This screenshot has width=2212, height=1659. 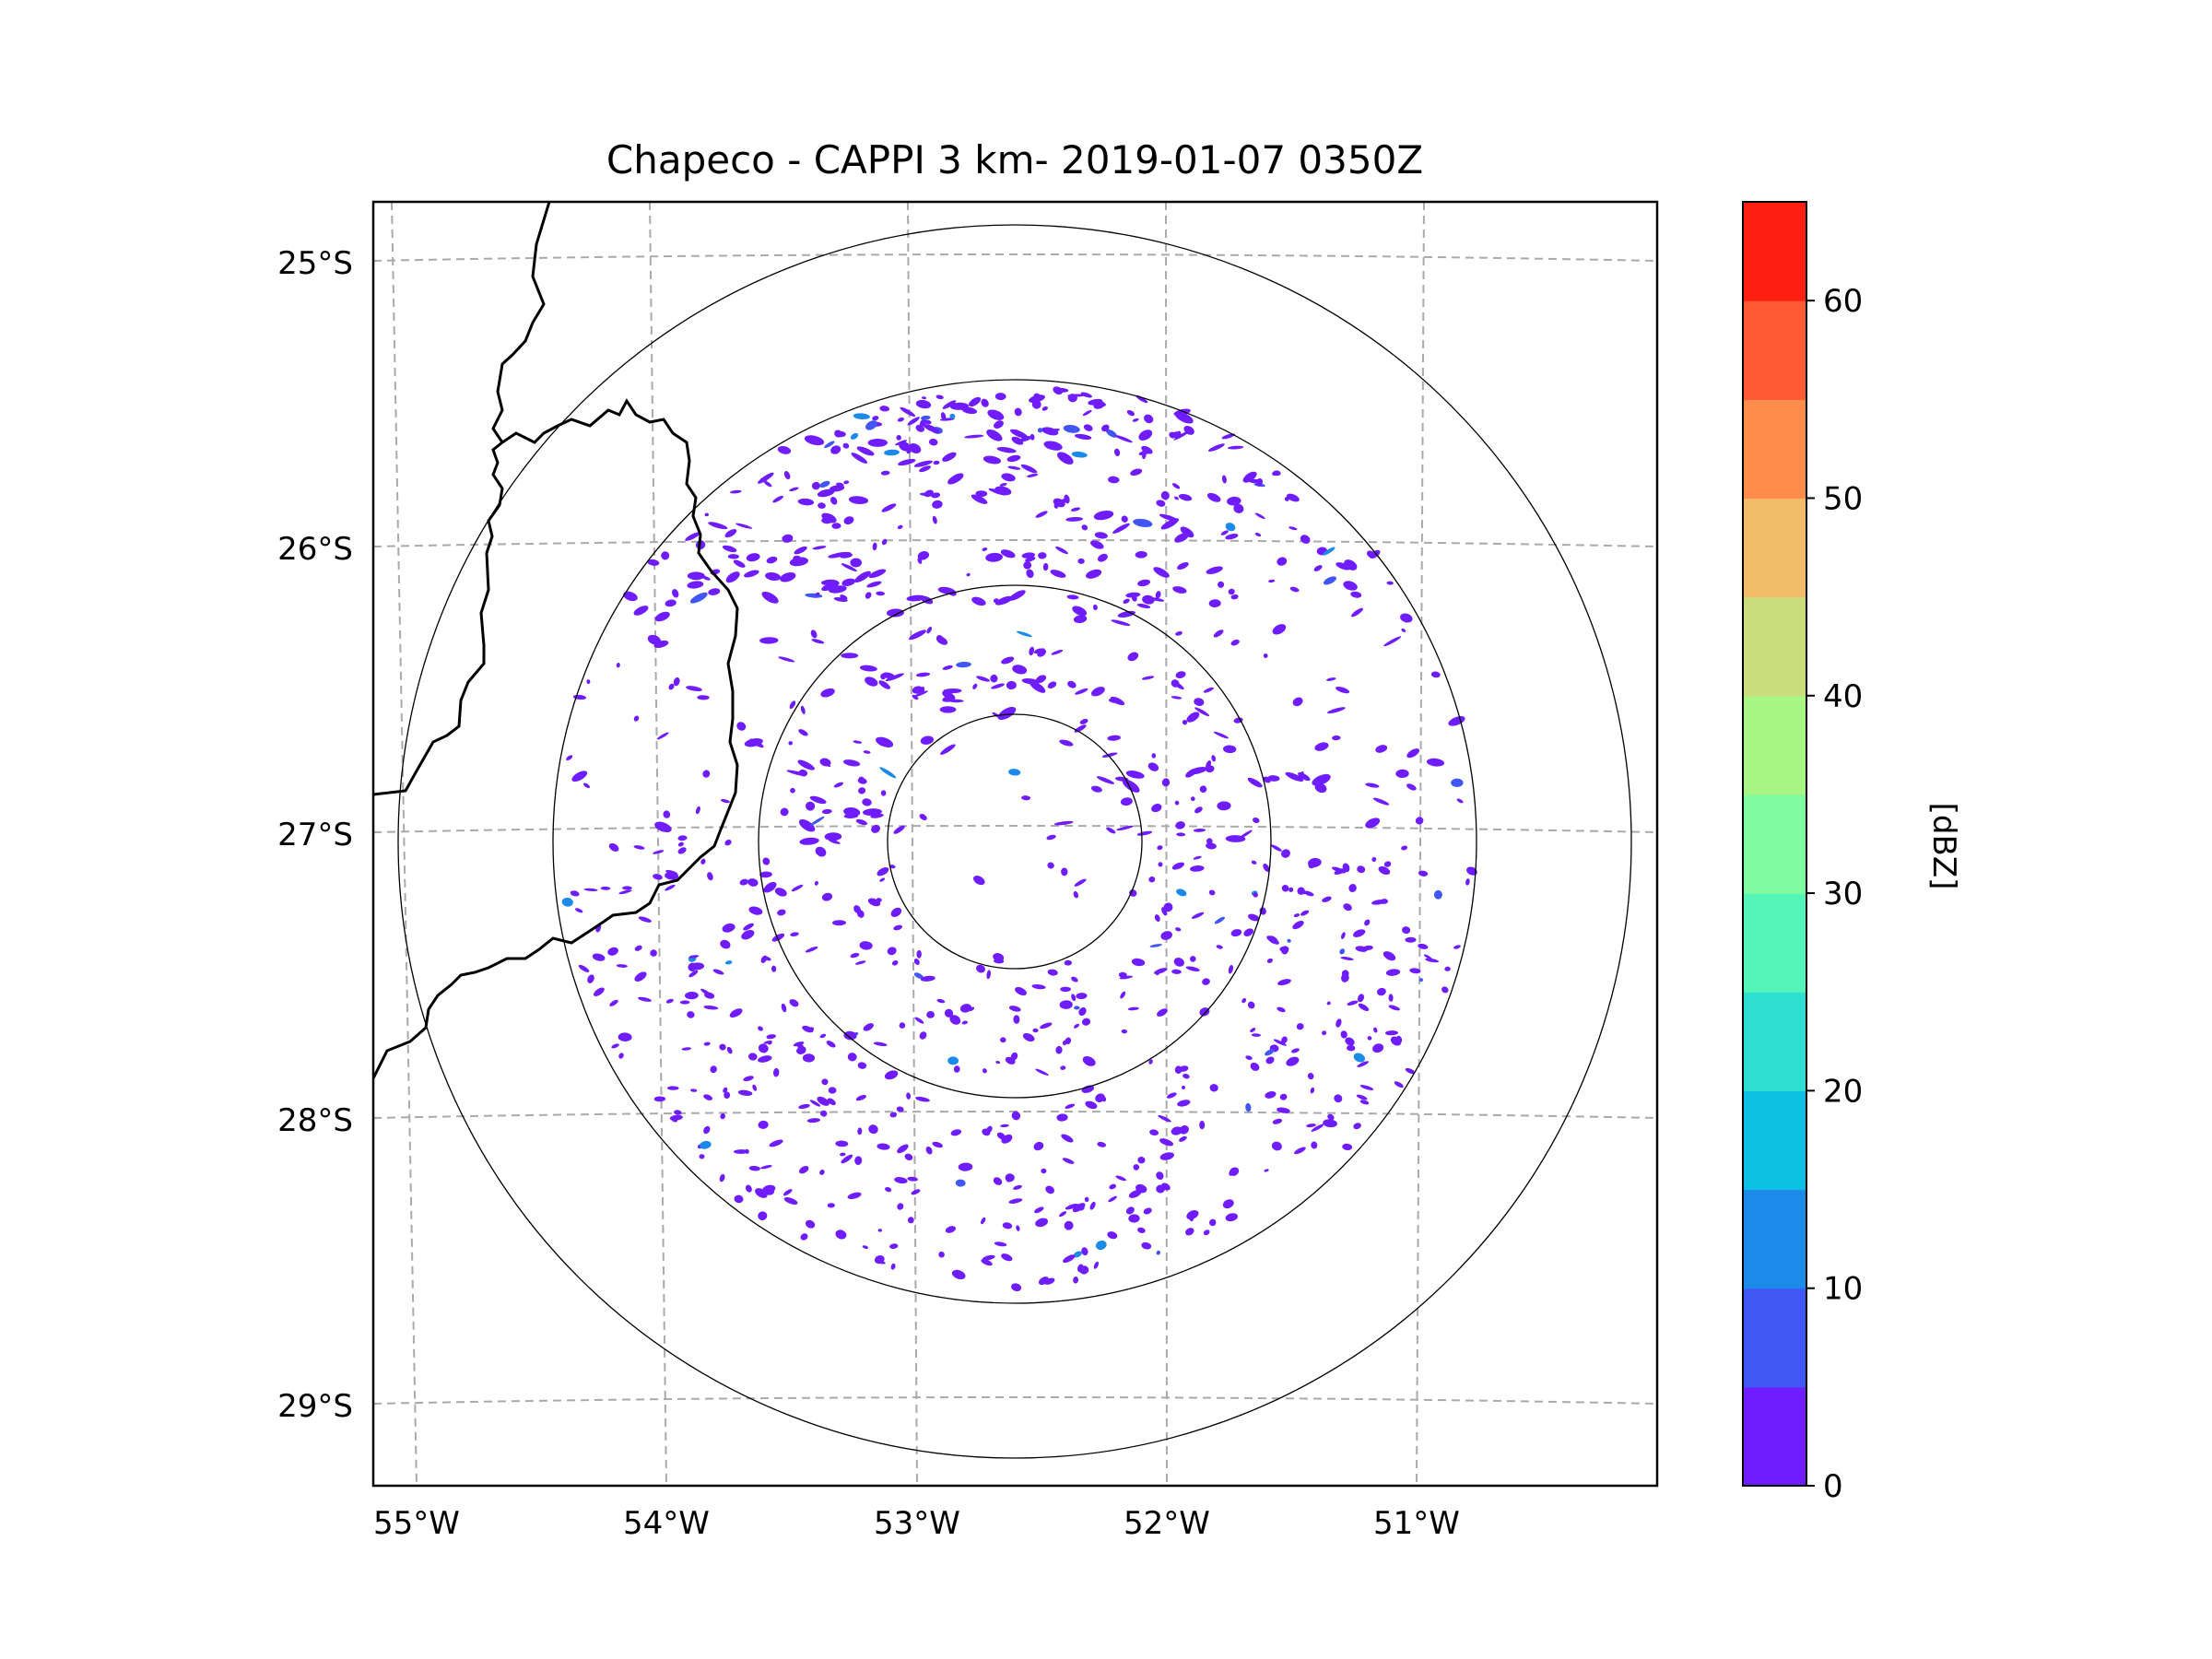 I want to click on colorbar-segment, so click(x=1774, y=745).